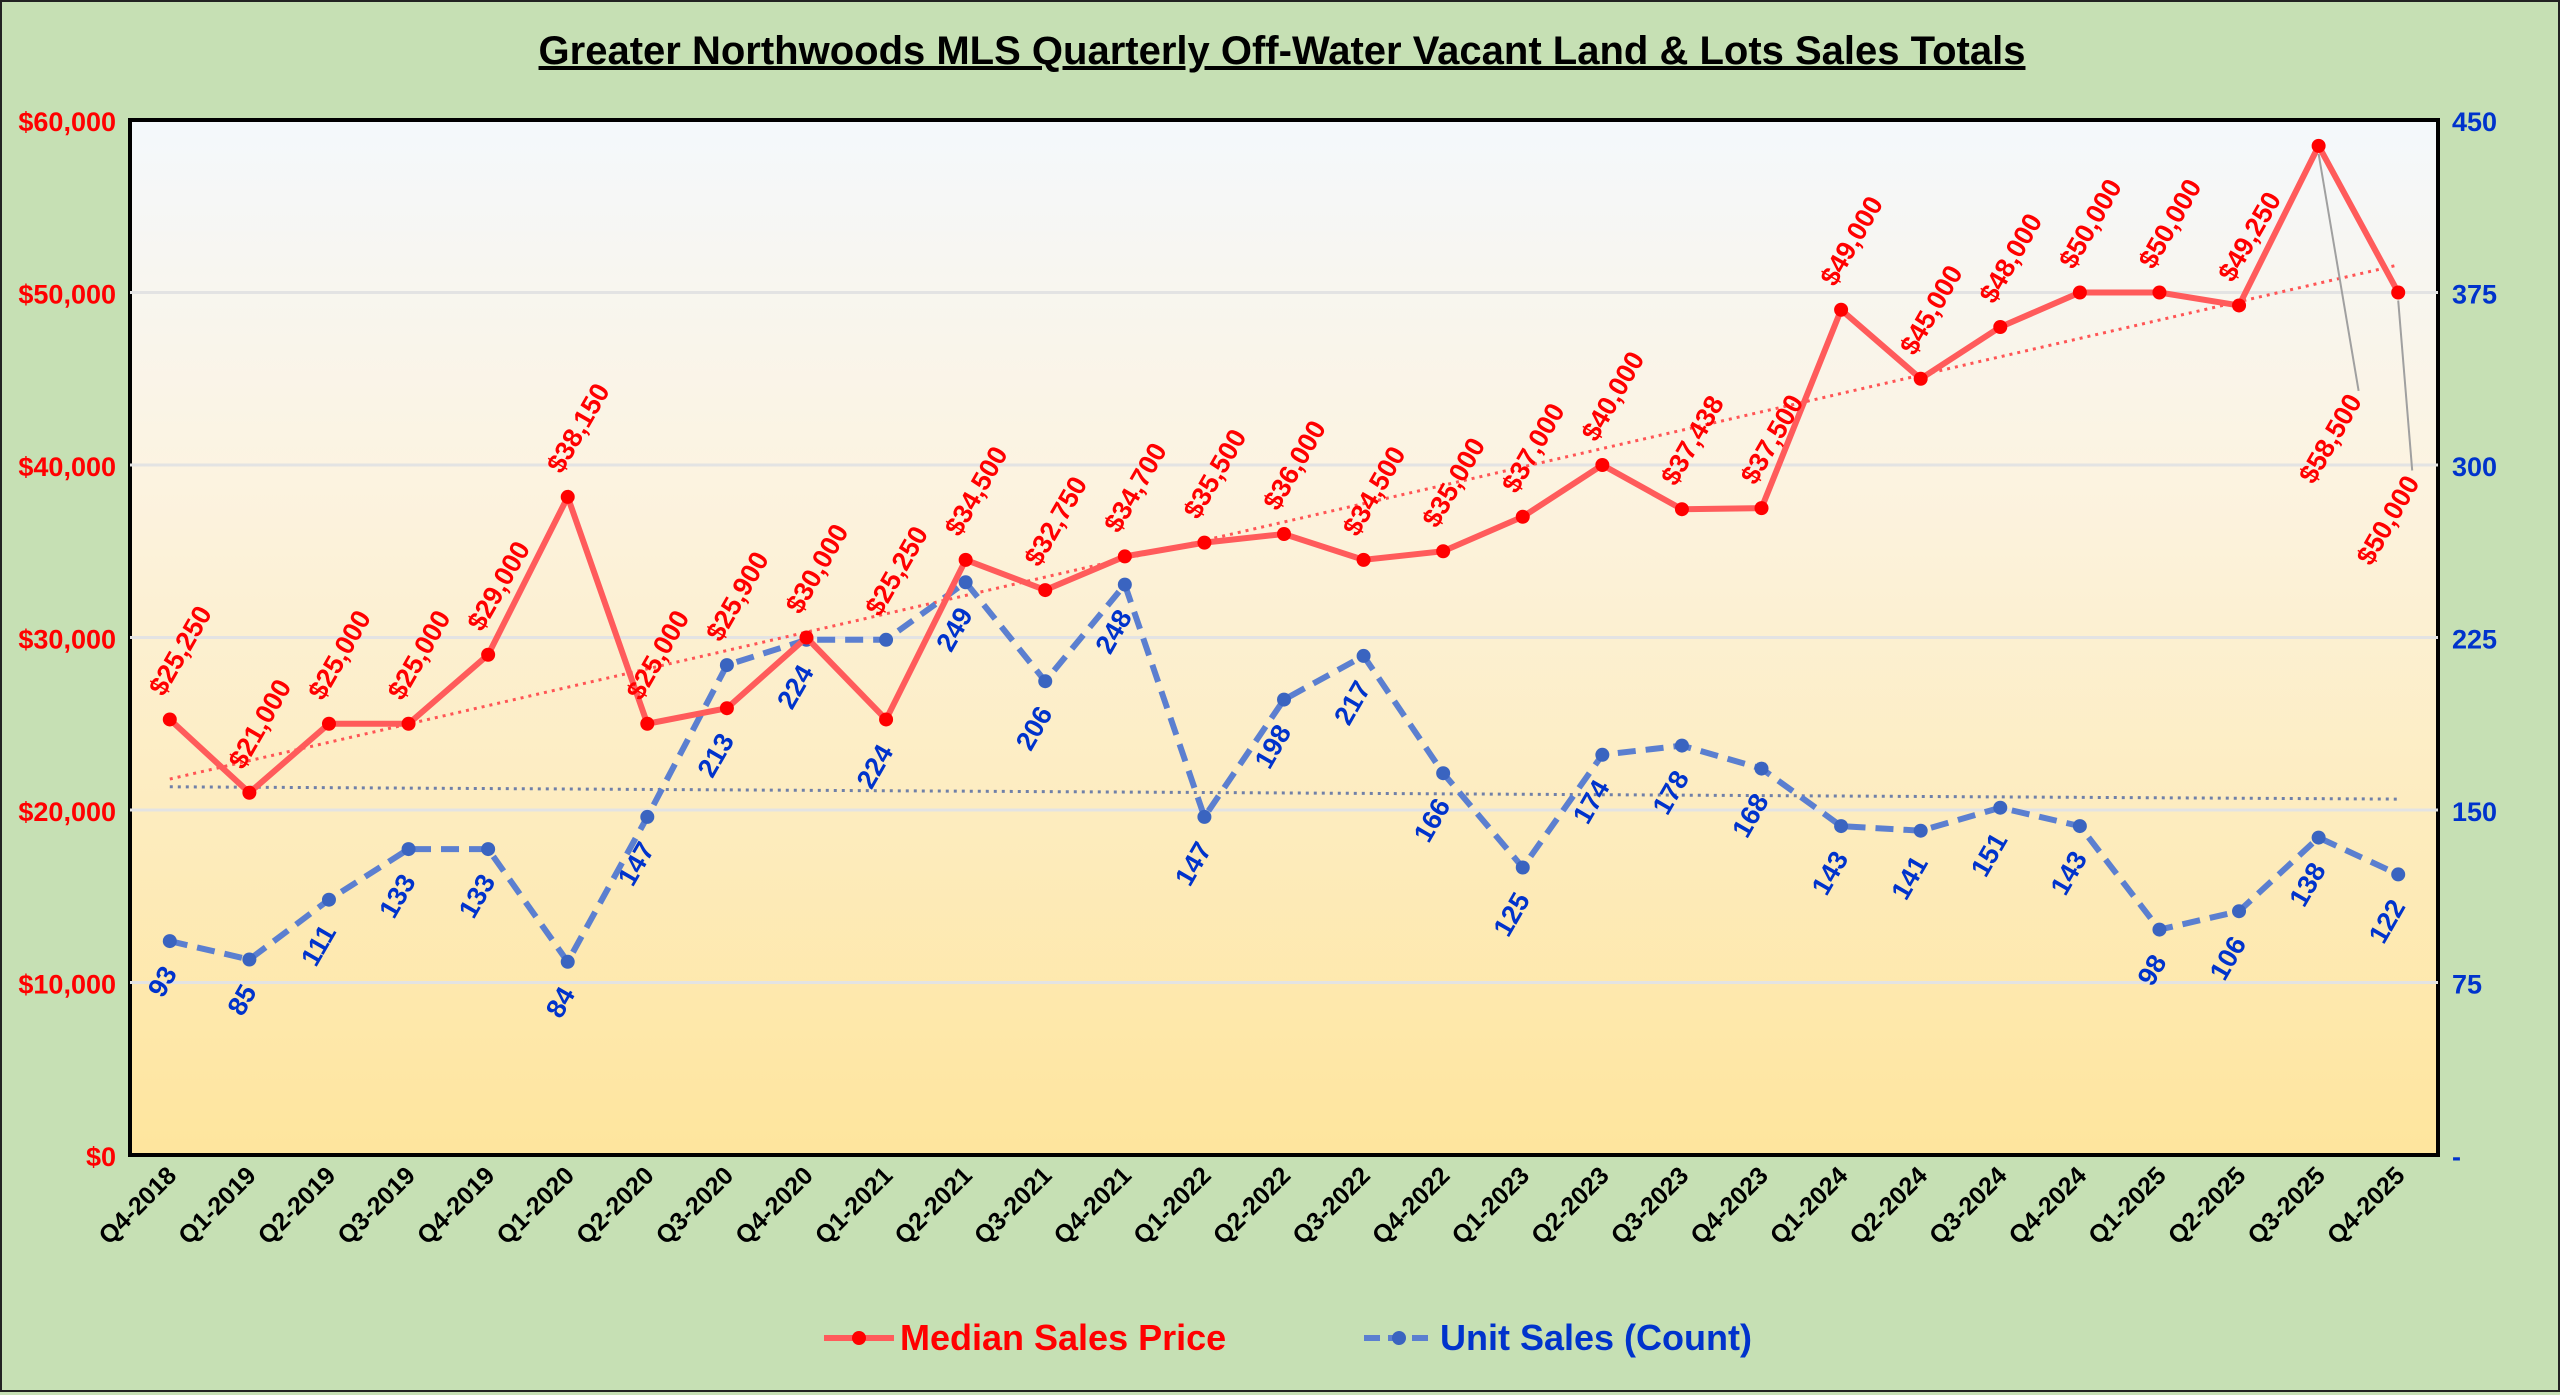 This screenshot has height=1395, width=2560. What do you see at coordinates (2286, 1205) in the screenshot?
I see `x-tick-label: Q3-2025` at bounding box center [2286, 1205].